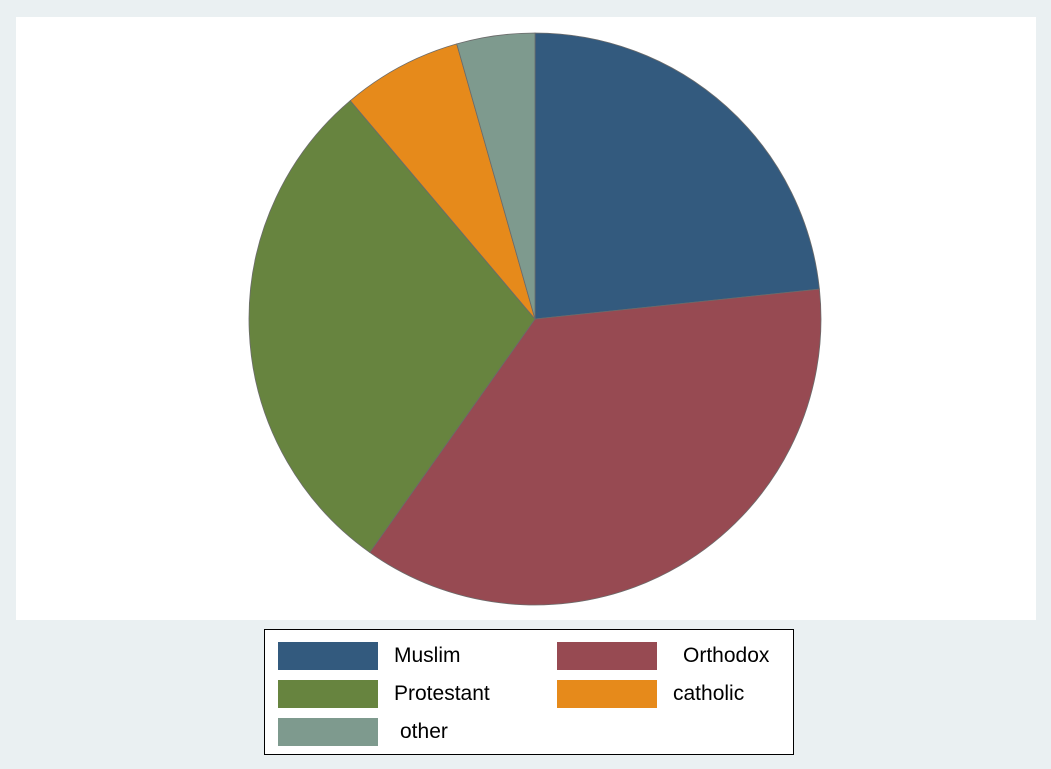 Image resolution: width=1051 pixels, height=769 pixels. What do you see at coordinates (427, 655) in the screenshot?
I see `legend-label-muslim: Muslim` at bounding box center [427, 655].